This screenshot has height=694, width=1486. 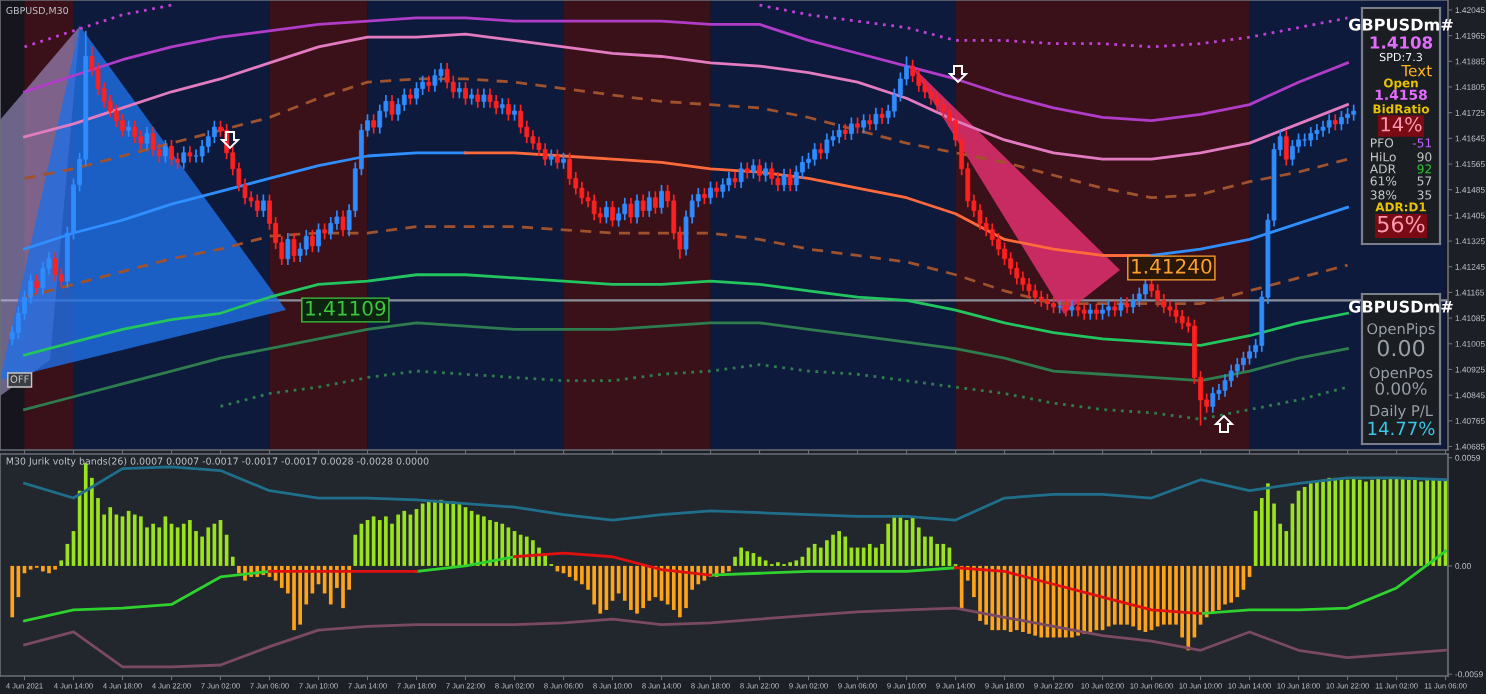 What do you see at coordinates (346, 308) in the screenshot?
I see `annotation: 1.41109` at bounding box center [346, 308].